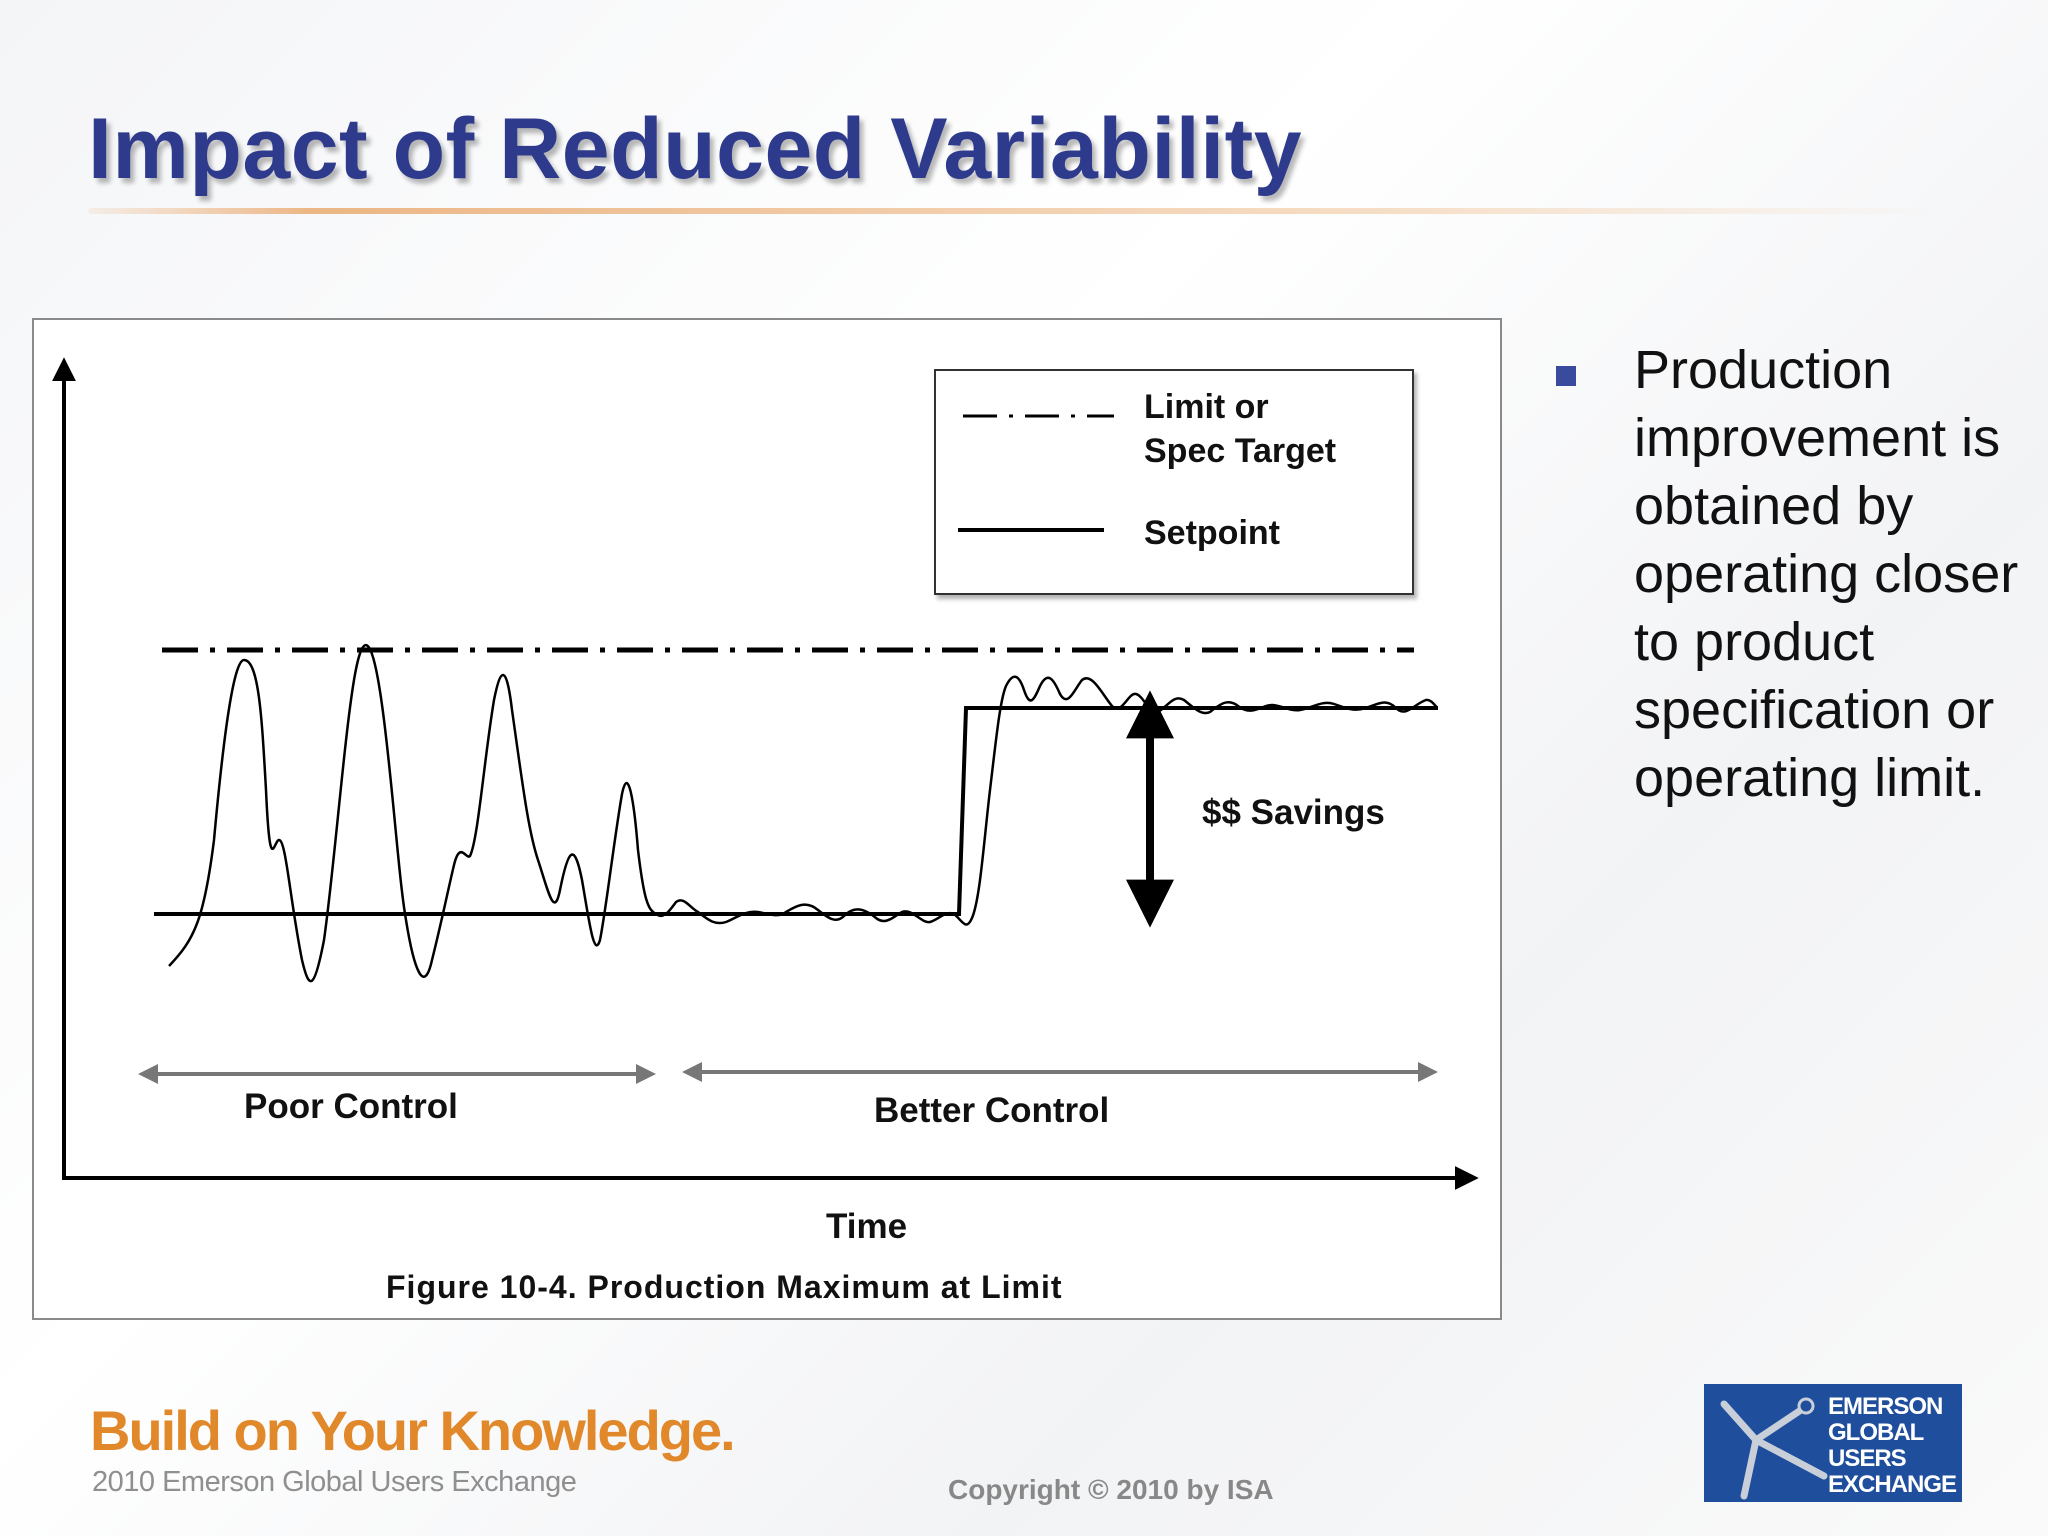 Image resolution: width=2048 pixels, height=1536 pixels. Describe the element at coordinates (695, 149) in the screenshot. I see `slide-title: Impact of Reduced Variability` at that location.